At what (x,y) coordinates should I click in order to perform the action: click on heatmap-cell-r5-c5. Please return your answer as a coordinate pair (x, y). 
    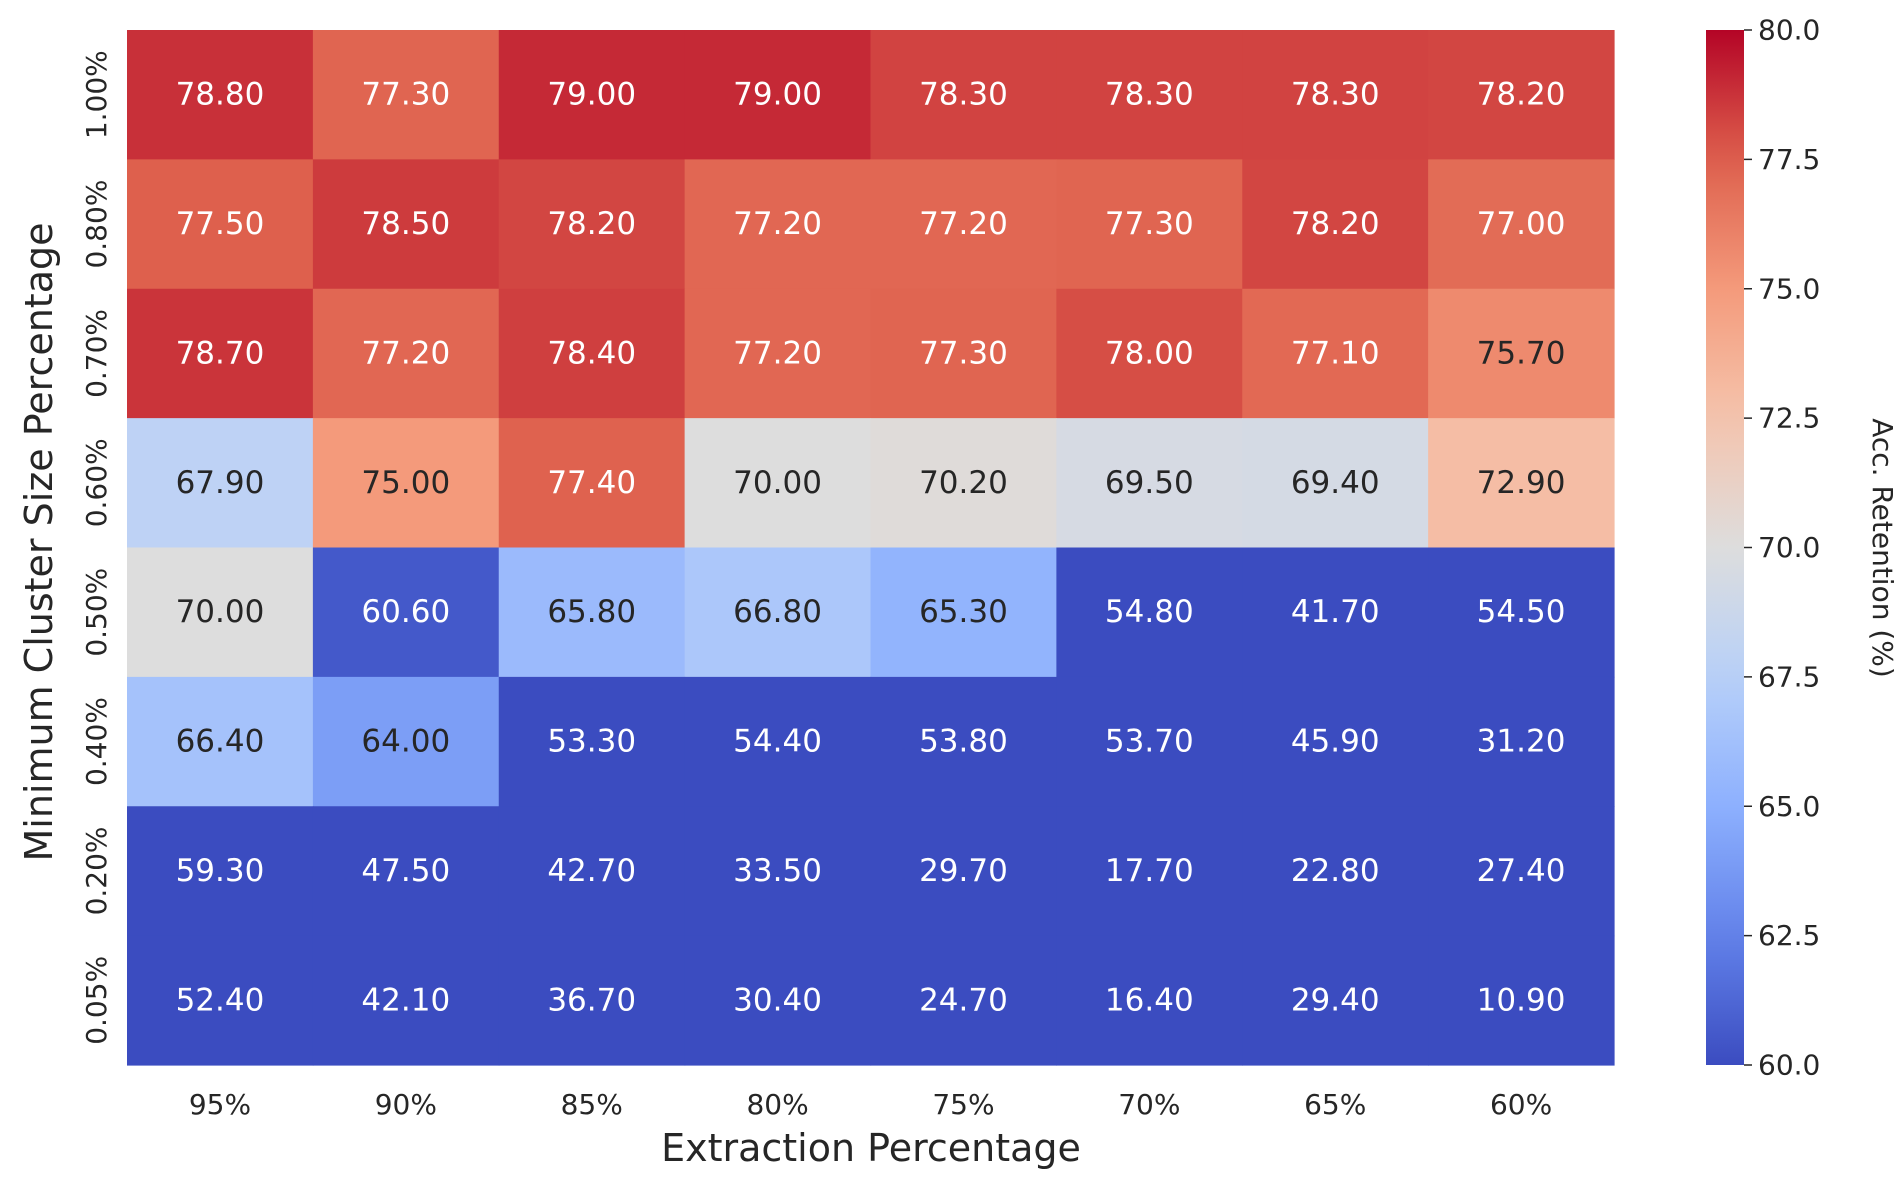
    Looking at the image, I should click on (1149, 741).